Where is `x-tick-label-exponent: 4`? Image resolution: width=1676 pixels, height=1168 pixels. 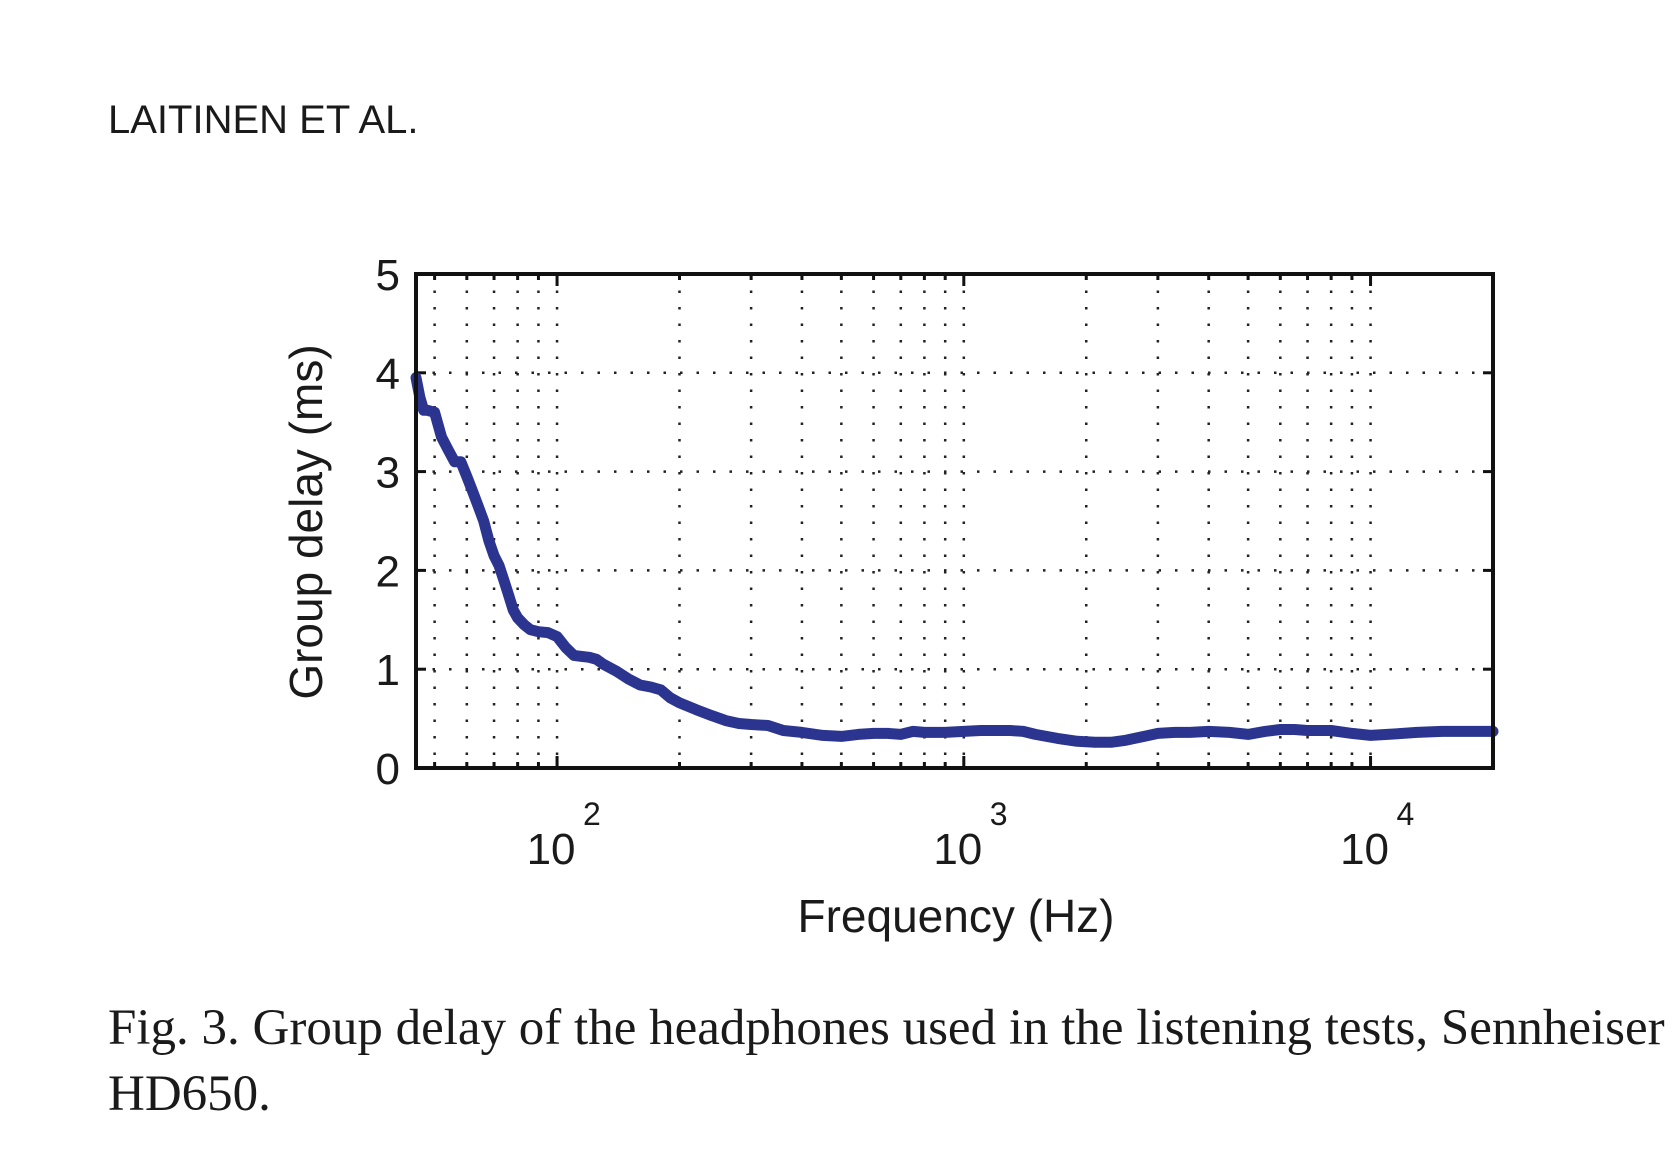 x-tick-label-exponent: 4 is located at coordinates (1406, 814).